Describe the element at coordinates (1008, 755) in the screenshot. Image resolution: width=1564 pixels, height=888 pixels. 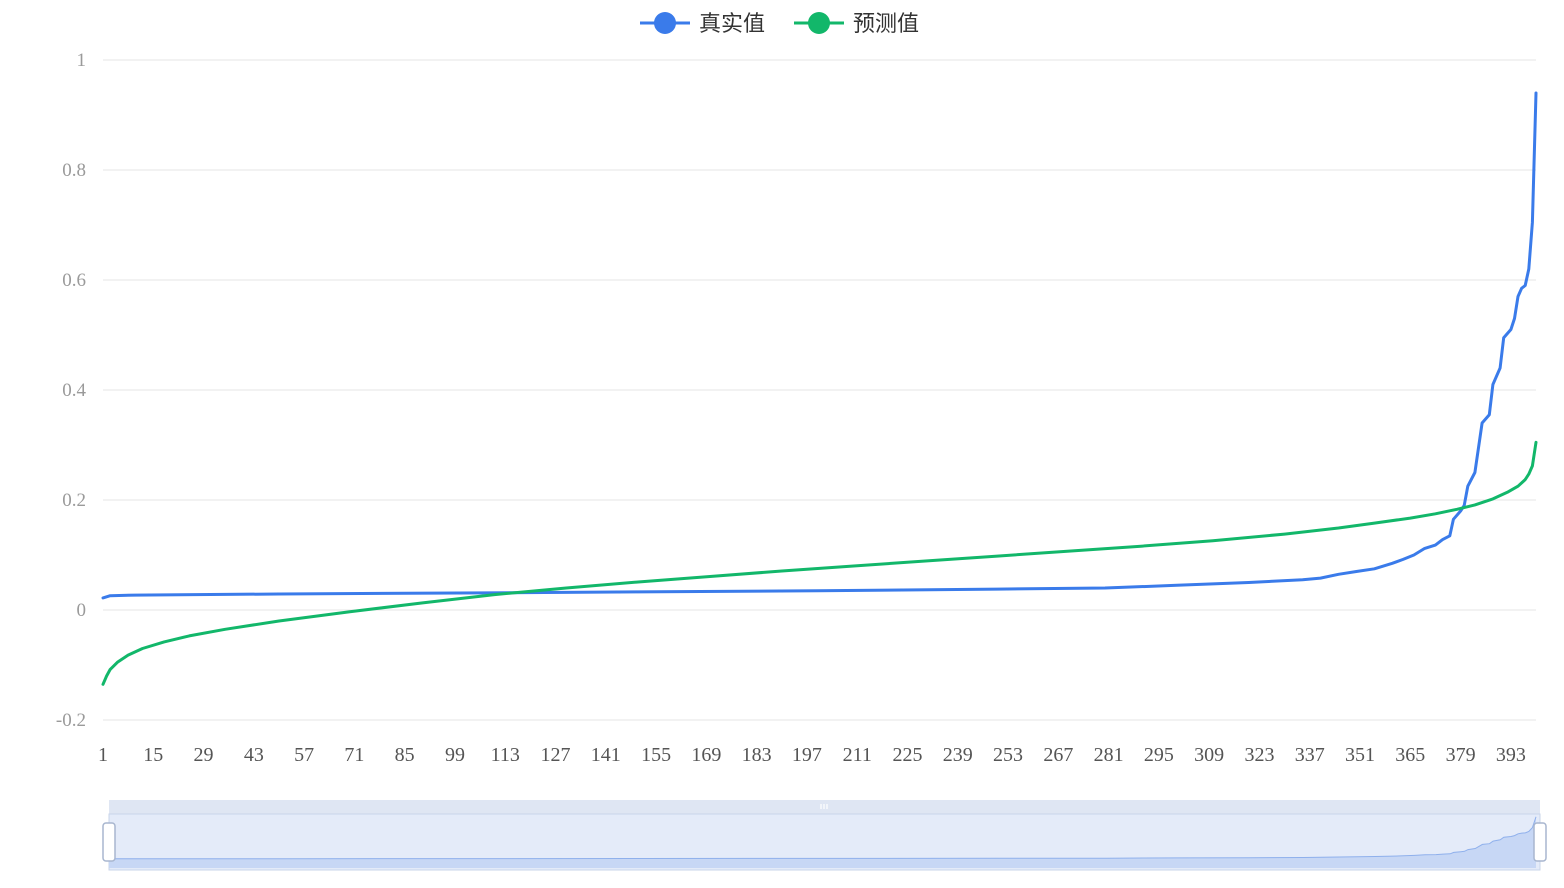
I see `x-tick-label: 253` at that location.